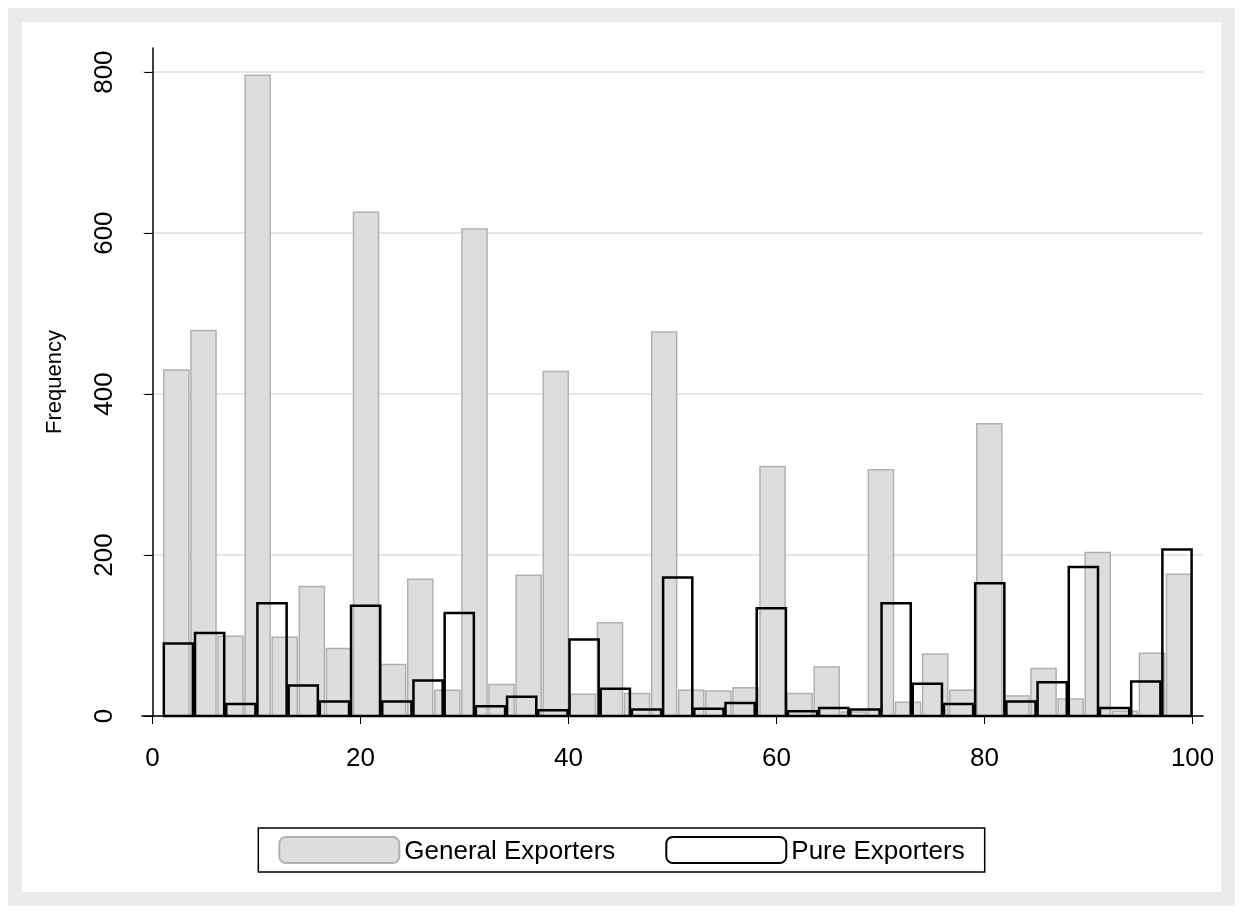 Image resolution: width=1243 pixels, height=914 pixels. What do you see at coordinates (985, 757) in the screenshot?
I see `x-tick-label: 80` at bounding box center [985, 757].